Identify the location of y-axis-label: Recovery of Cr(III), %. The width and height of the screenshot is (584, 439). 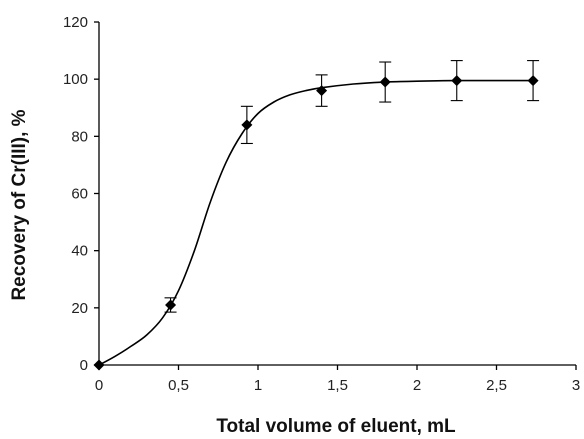
(19, 204).